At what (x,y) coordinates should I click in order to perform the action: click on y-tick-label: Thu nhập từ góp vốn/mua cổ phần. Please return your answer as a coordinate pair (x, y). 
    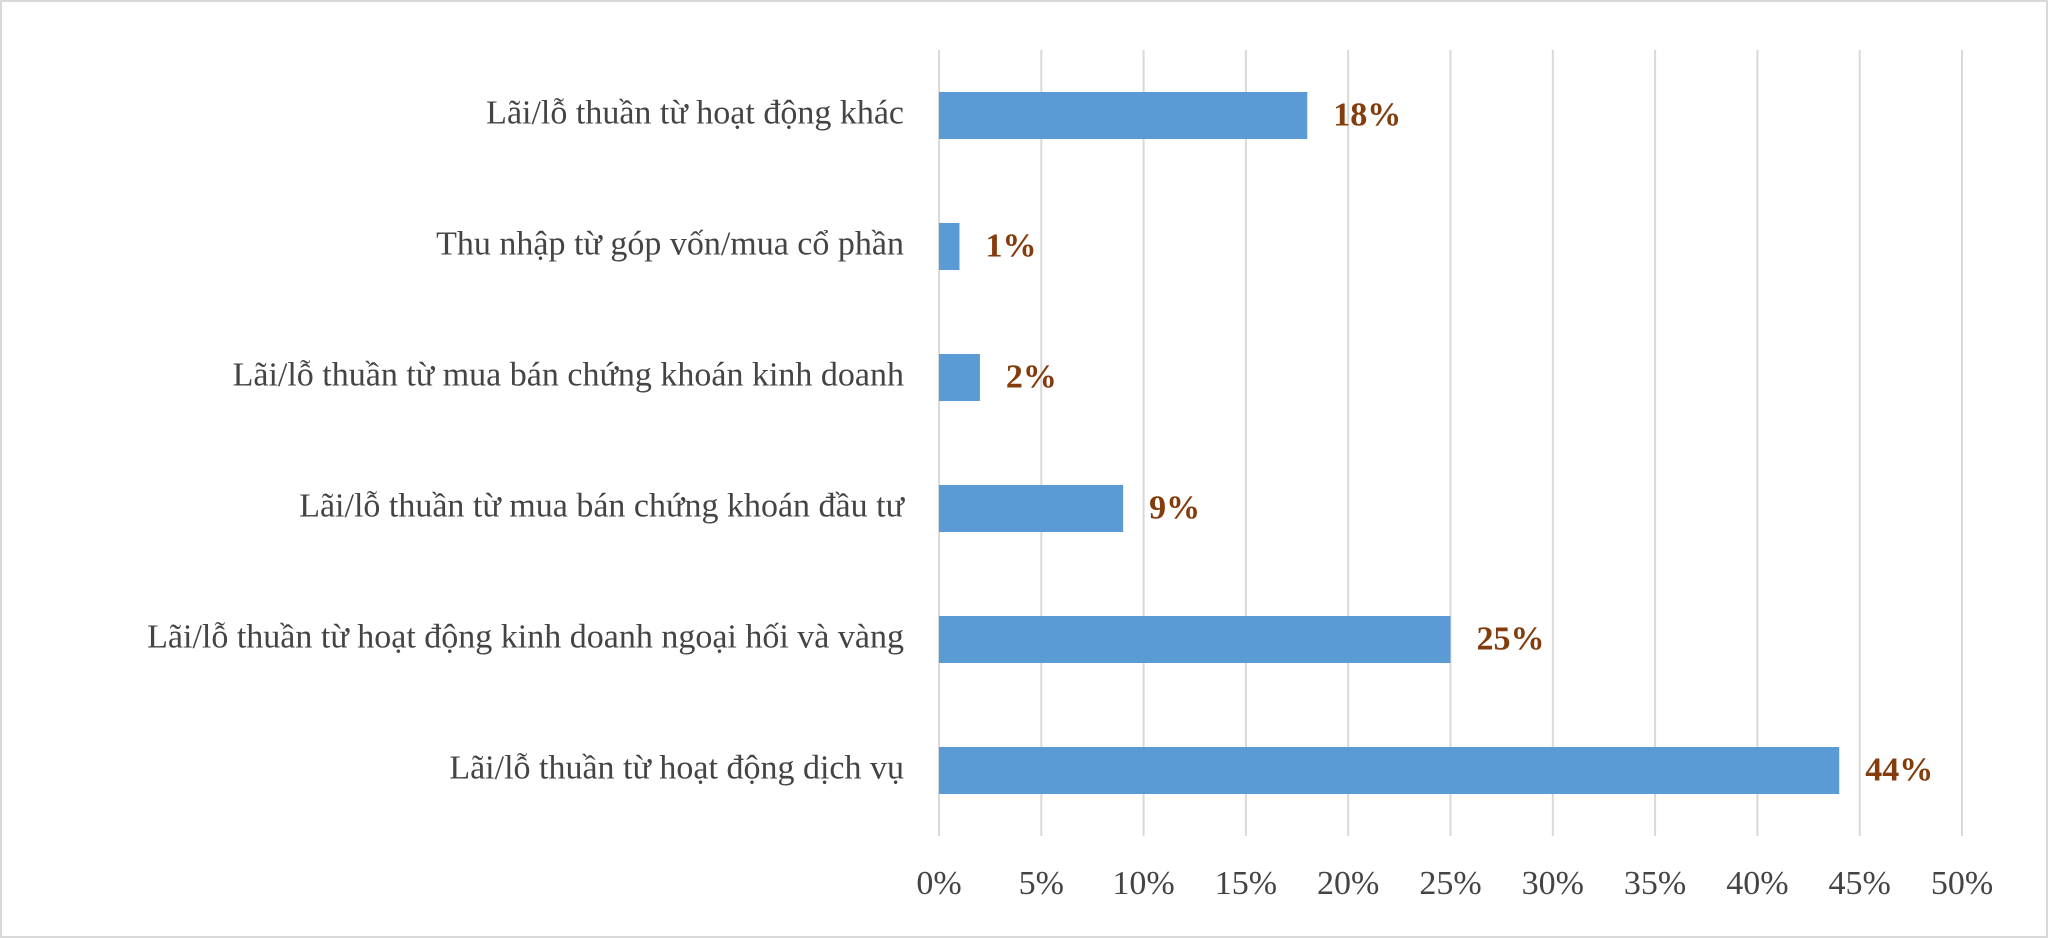
    Looking at the image, I should click on (670, 243).